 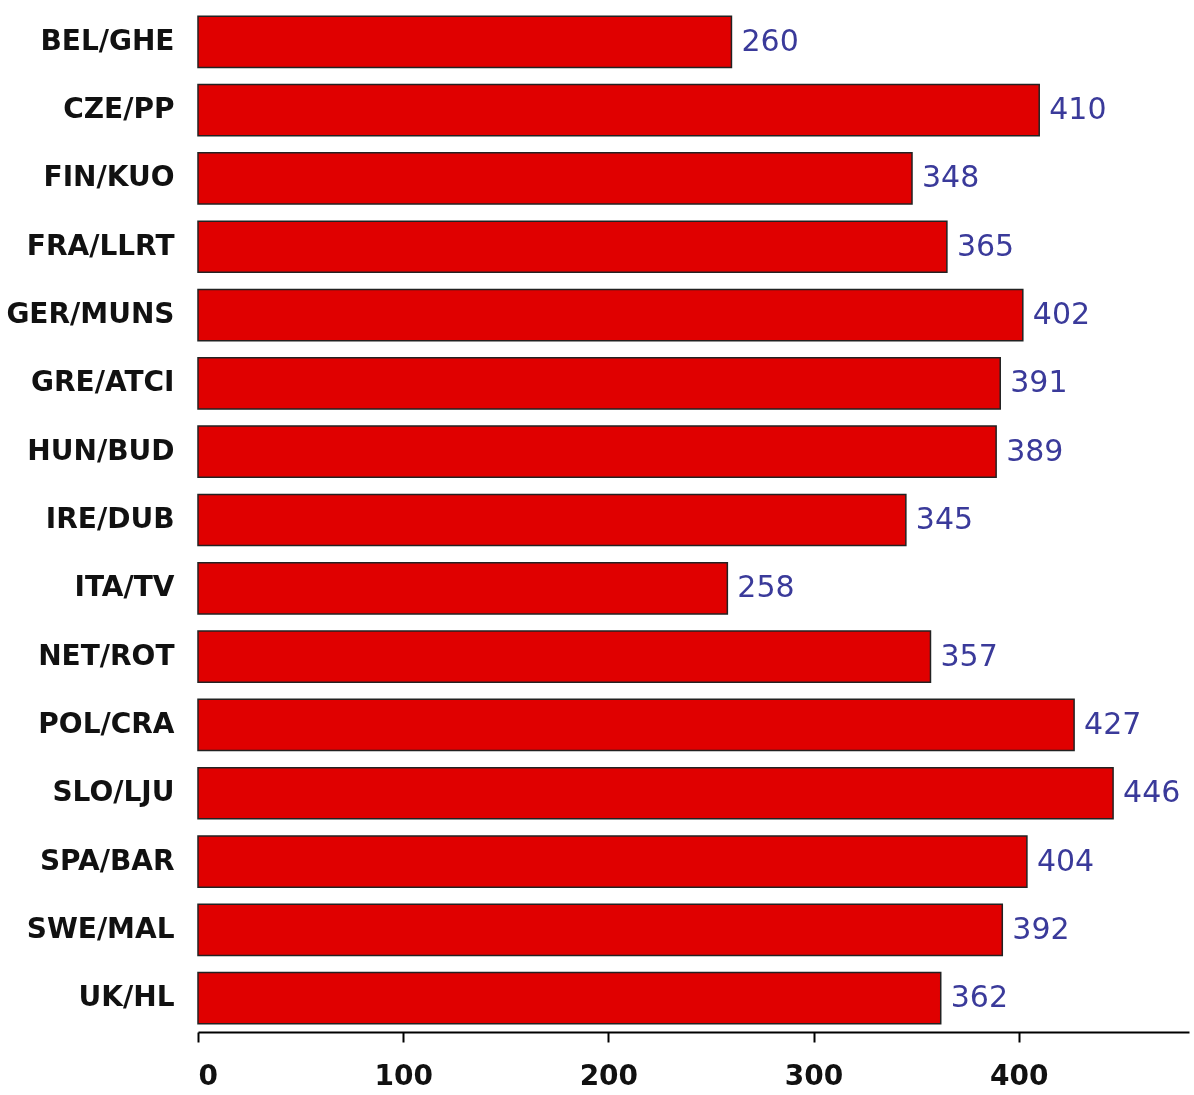 What do you see at coordinates (126, 997) in the screenshot?
I see `y-tick-label: UK/HL` at bounding box center [126, 997].